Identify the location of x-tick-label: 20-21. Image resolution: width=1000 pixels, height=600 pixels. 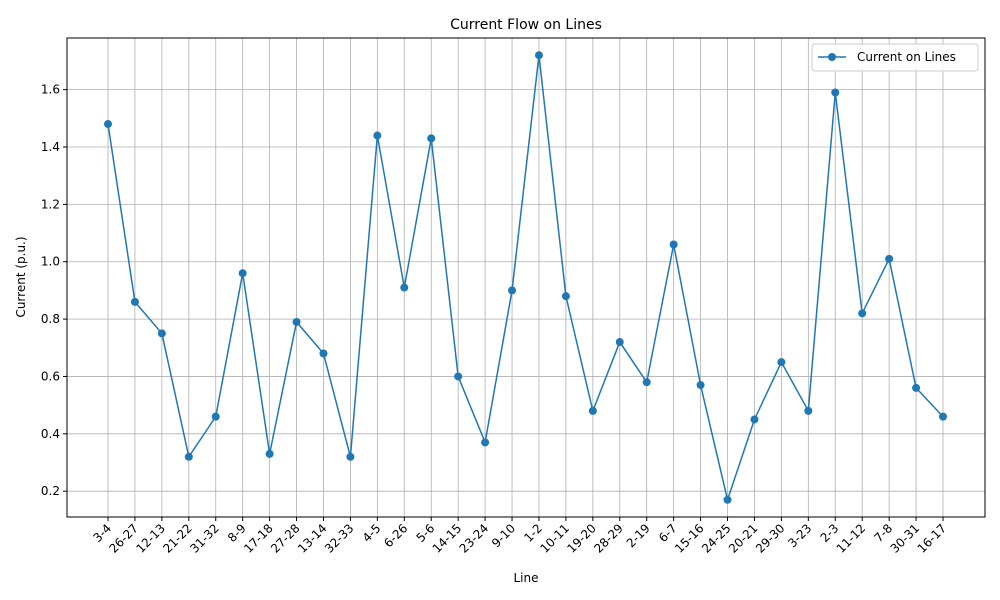
(743, 538).